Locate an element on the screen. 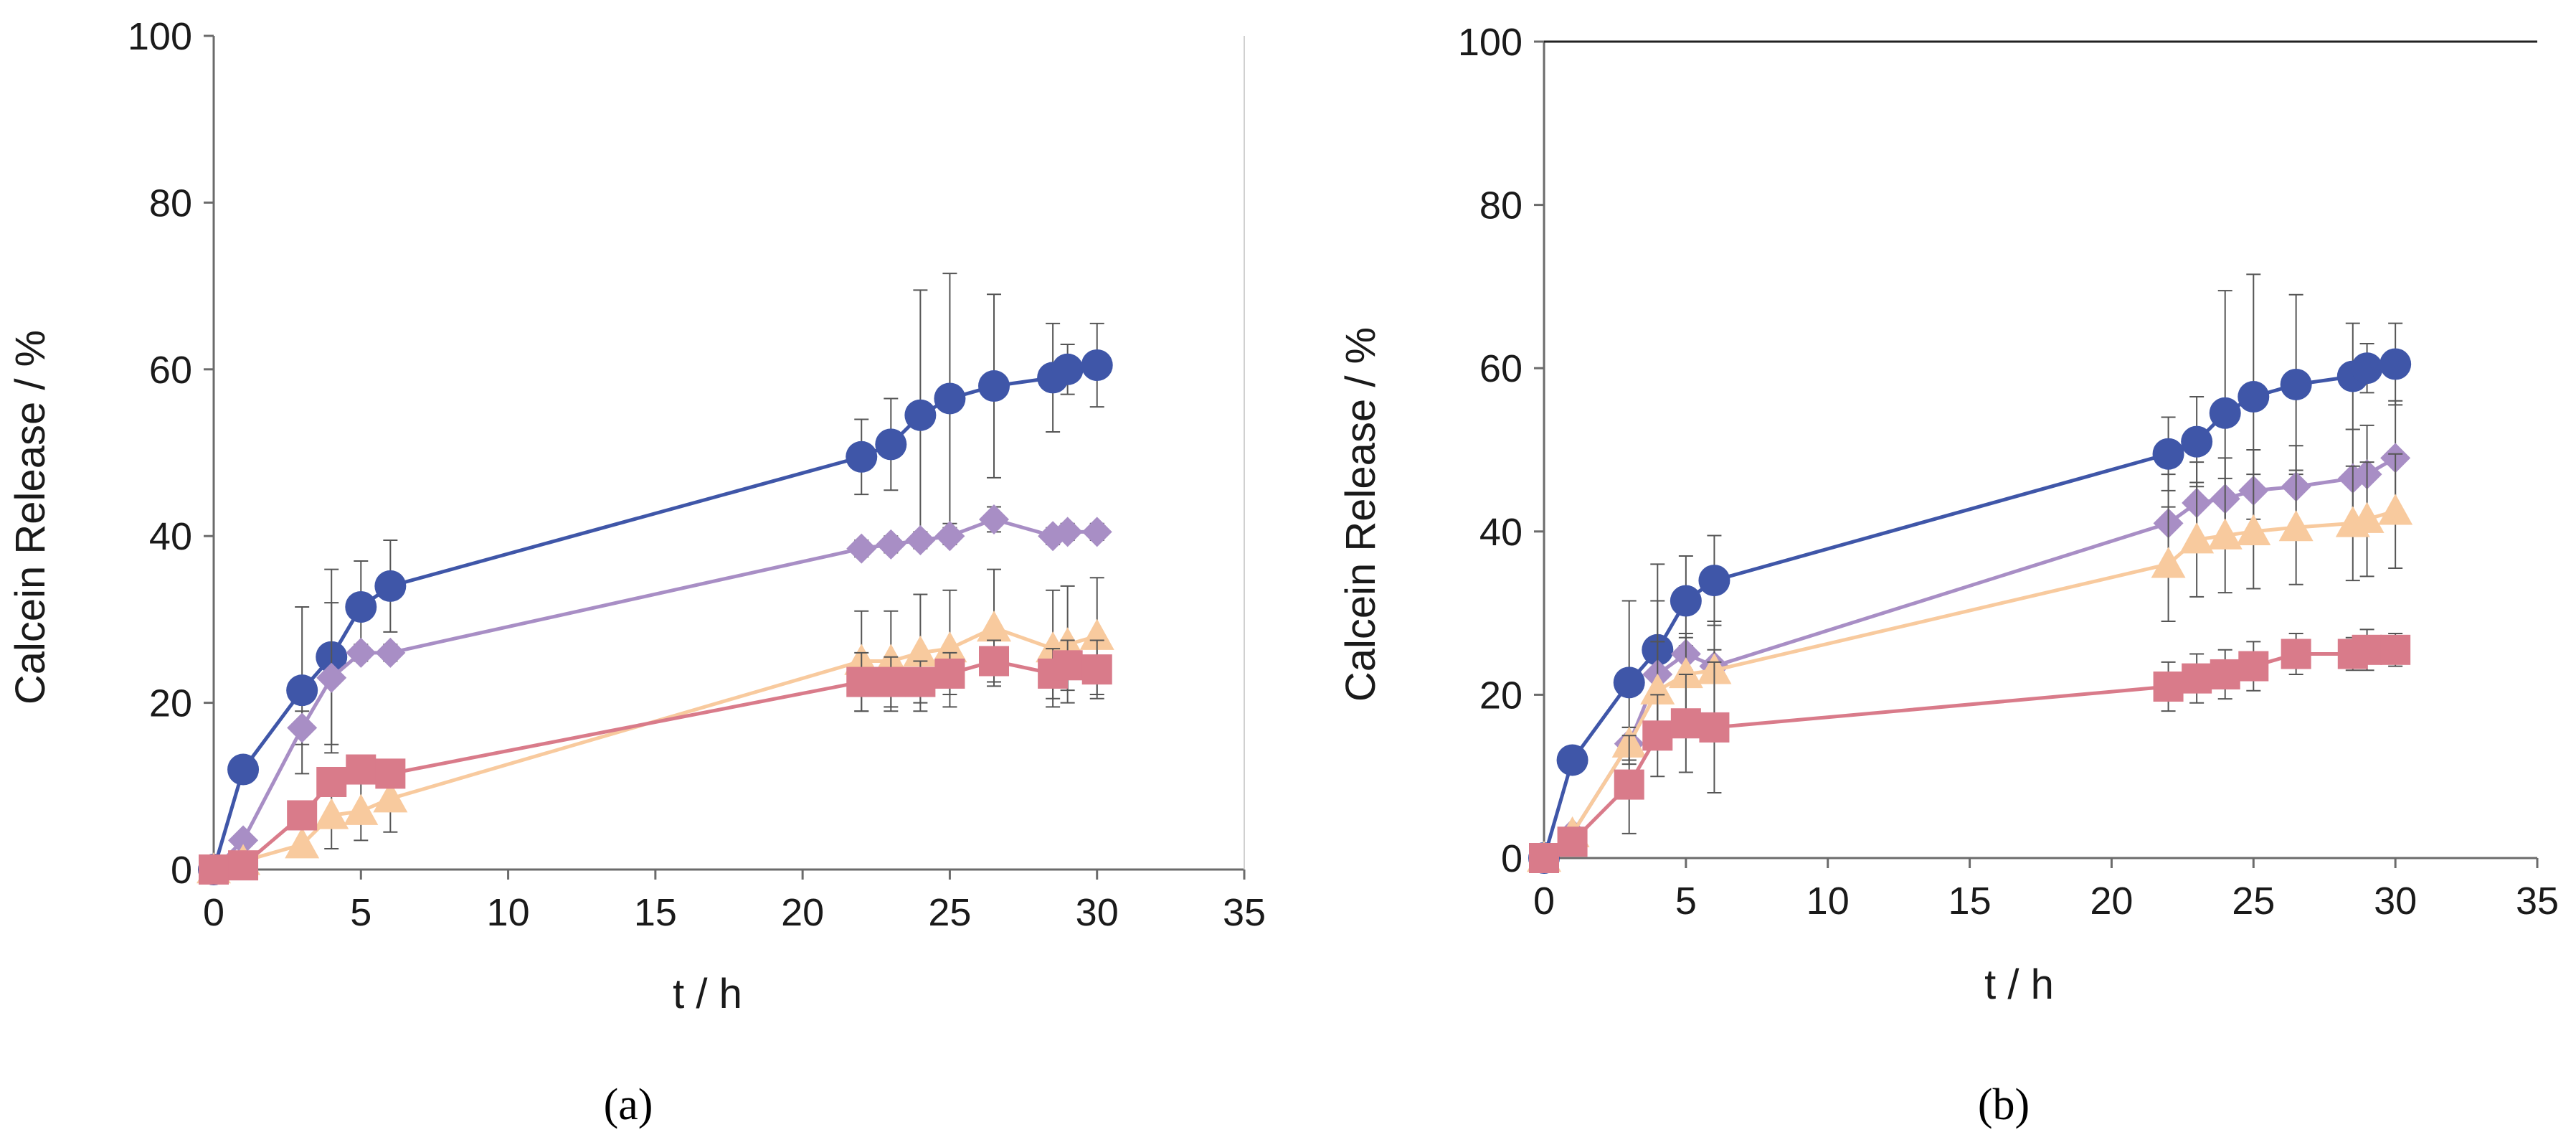 Image resolution: width=2576 pixels, height=1140 pixels. panel-label: (a) is located at coordinates (628, 1104).